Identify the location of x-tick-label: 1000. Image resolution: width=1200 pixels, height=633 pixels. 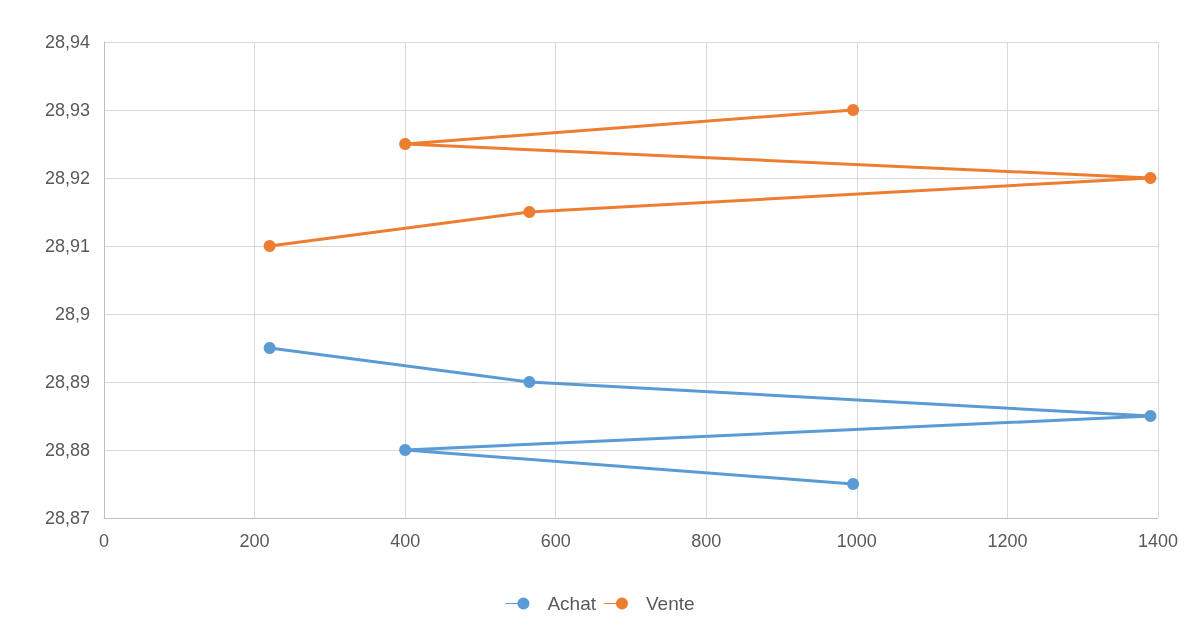
(856, 541).